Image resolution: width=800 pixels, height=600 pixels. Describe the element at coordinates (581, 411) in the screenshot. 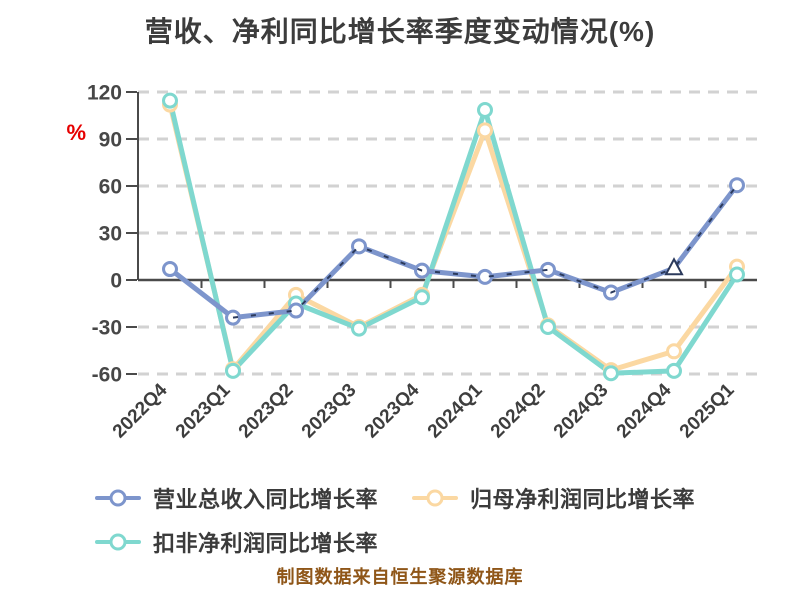

I see `x-category-label: 2024Q3` at that location.